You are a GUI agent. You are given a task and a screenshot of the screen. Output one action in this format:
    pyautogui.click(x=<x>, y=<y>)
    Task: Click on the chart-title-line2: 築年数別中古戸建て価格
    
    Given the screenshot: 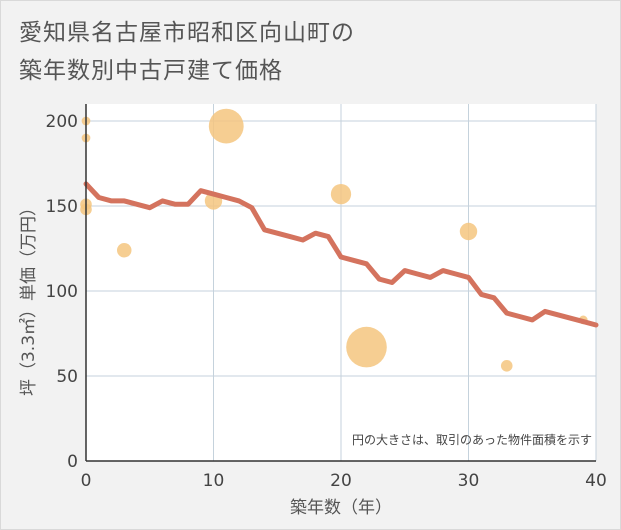 What is the action you would take?
    pyautogui.click(x=151, y=71)
    